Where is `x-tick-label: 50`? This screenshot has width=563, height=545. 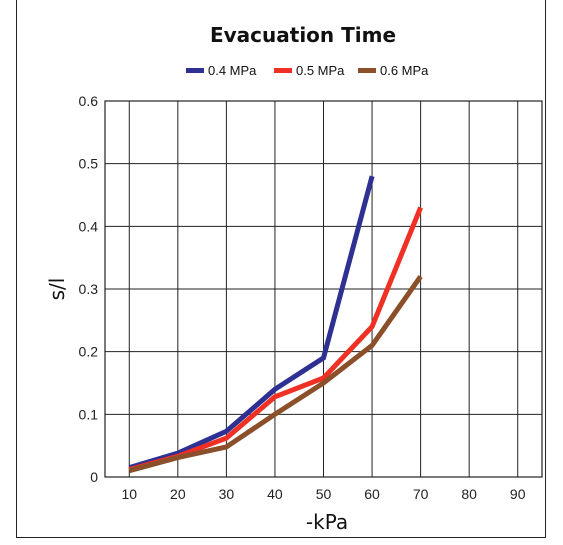
x-tick-label: 50 is located at coordinates (324, 494).